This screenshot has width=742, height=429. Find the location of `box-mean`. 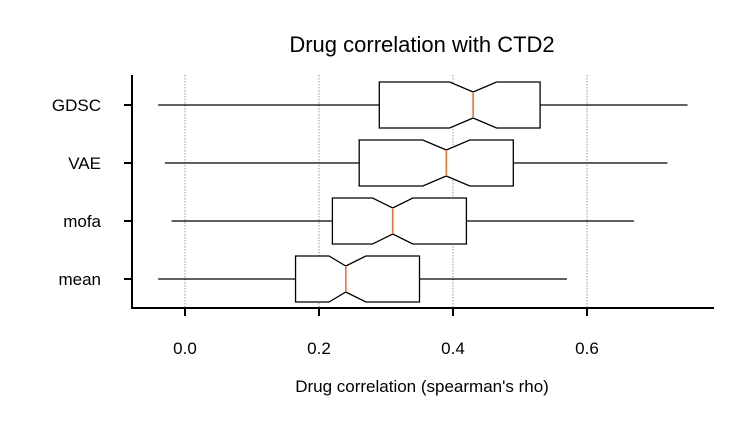

box-mean is located at coordinates (362, 279).